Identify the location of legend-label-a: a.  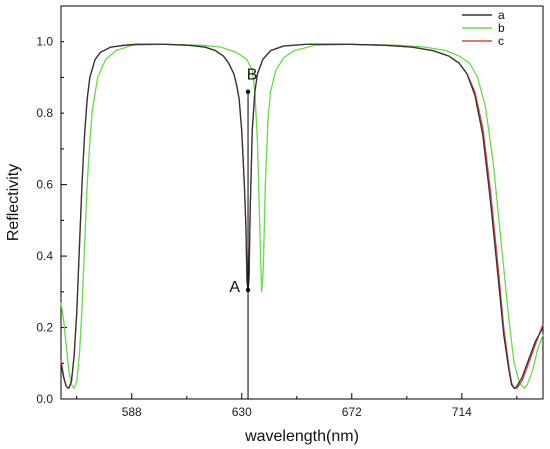
(501, 15).